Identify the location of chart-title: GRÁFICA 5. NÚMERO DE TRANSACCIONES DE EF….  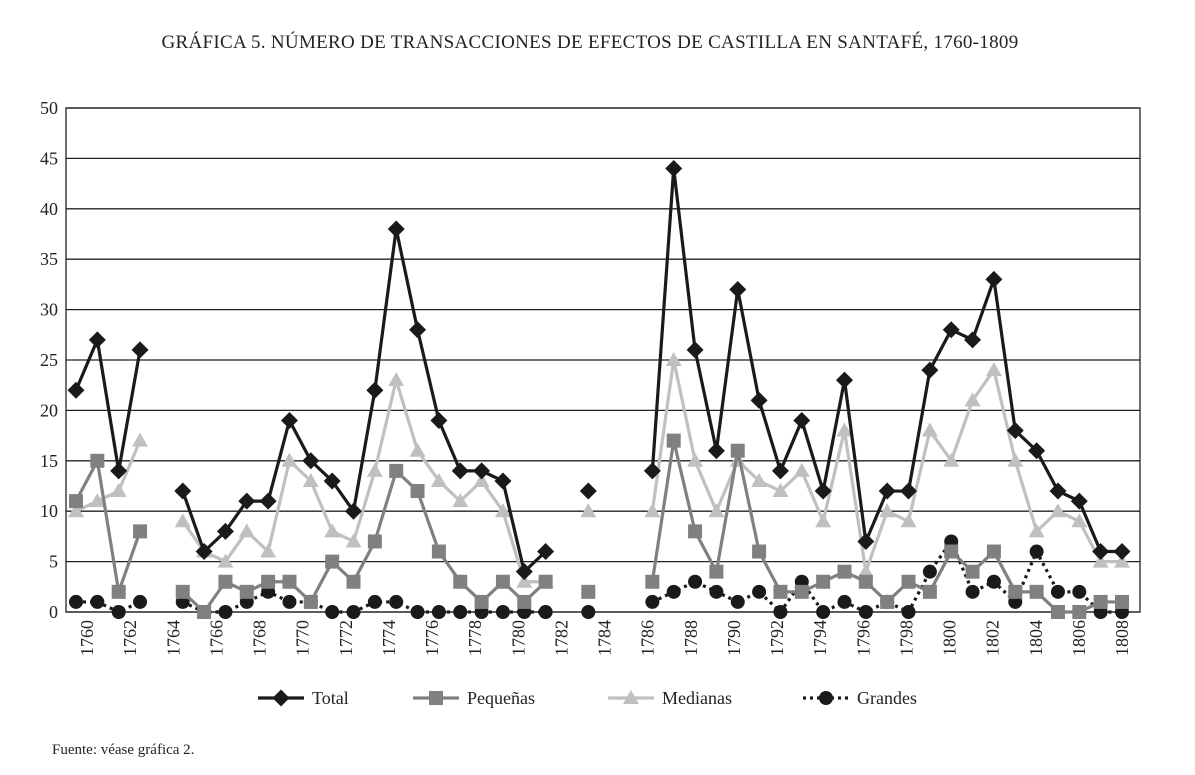
(590, 42).